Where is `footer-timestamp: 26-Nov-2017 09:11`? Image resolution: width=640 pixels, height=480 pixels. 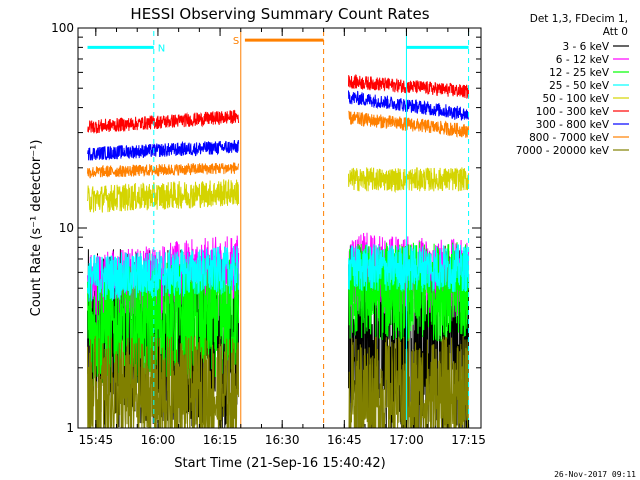 footer-timestamp: 26-Nov-2017 09:11 is located at coordinates (595, 474).